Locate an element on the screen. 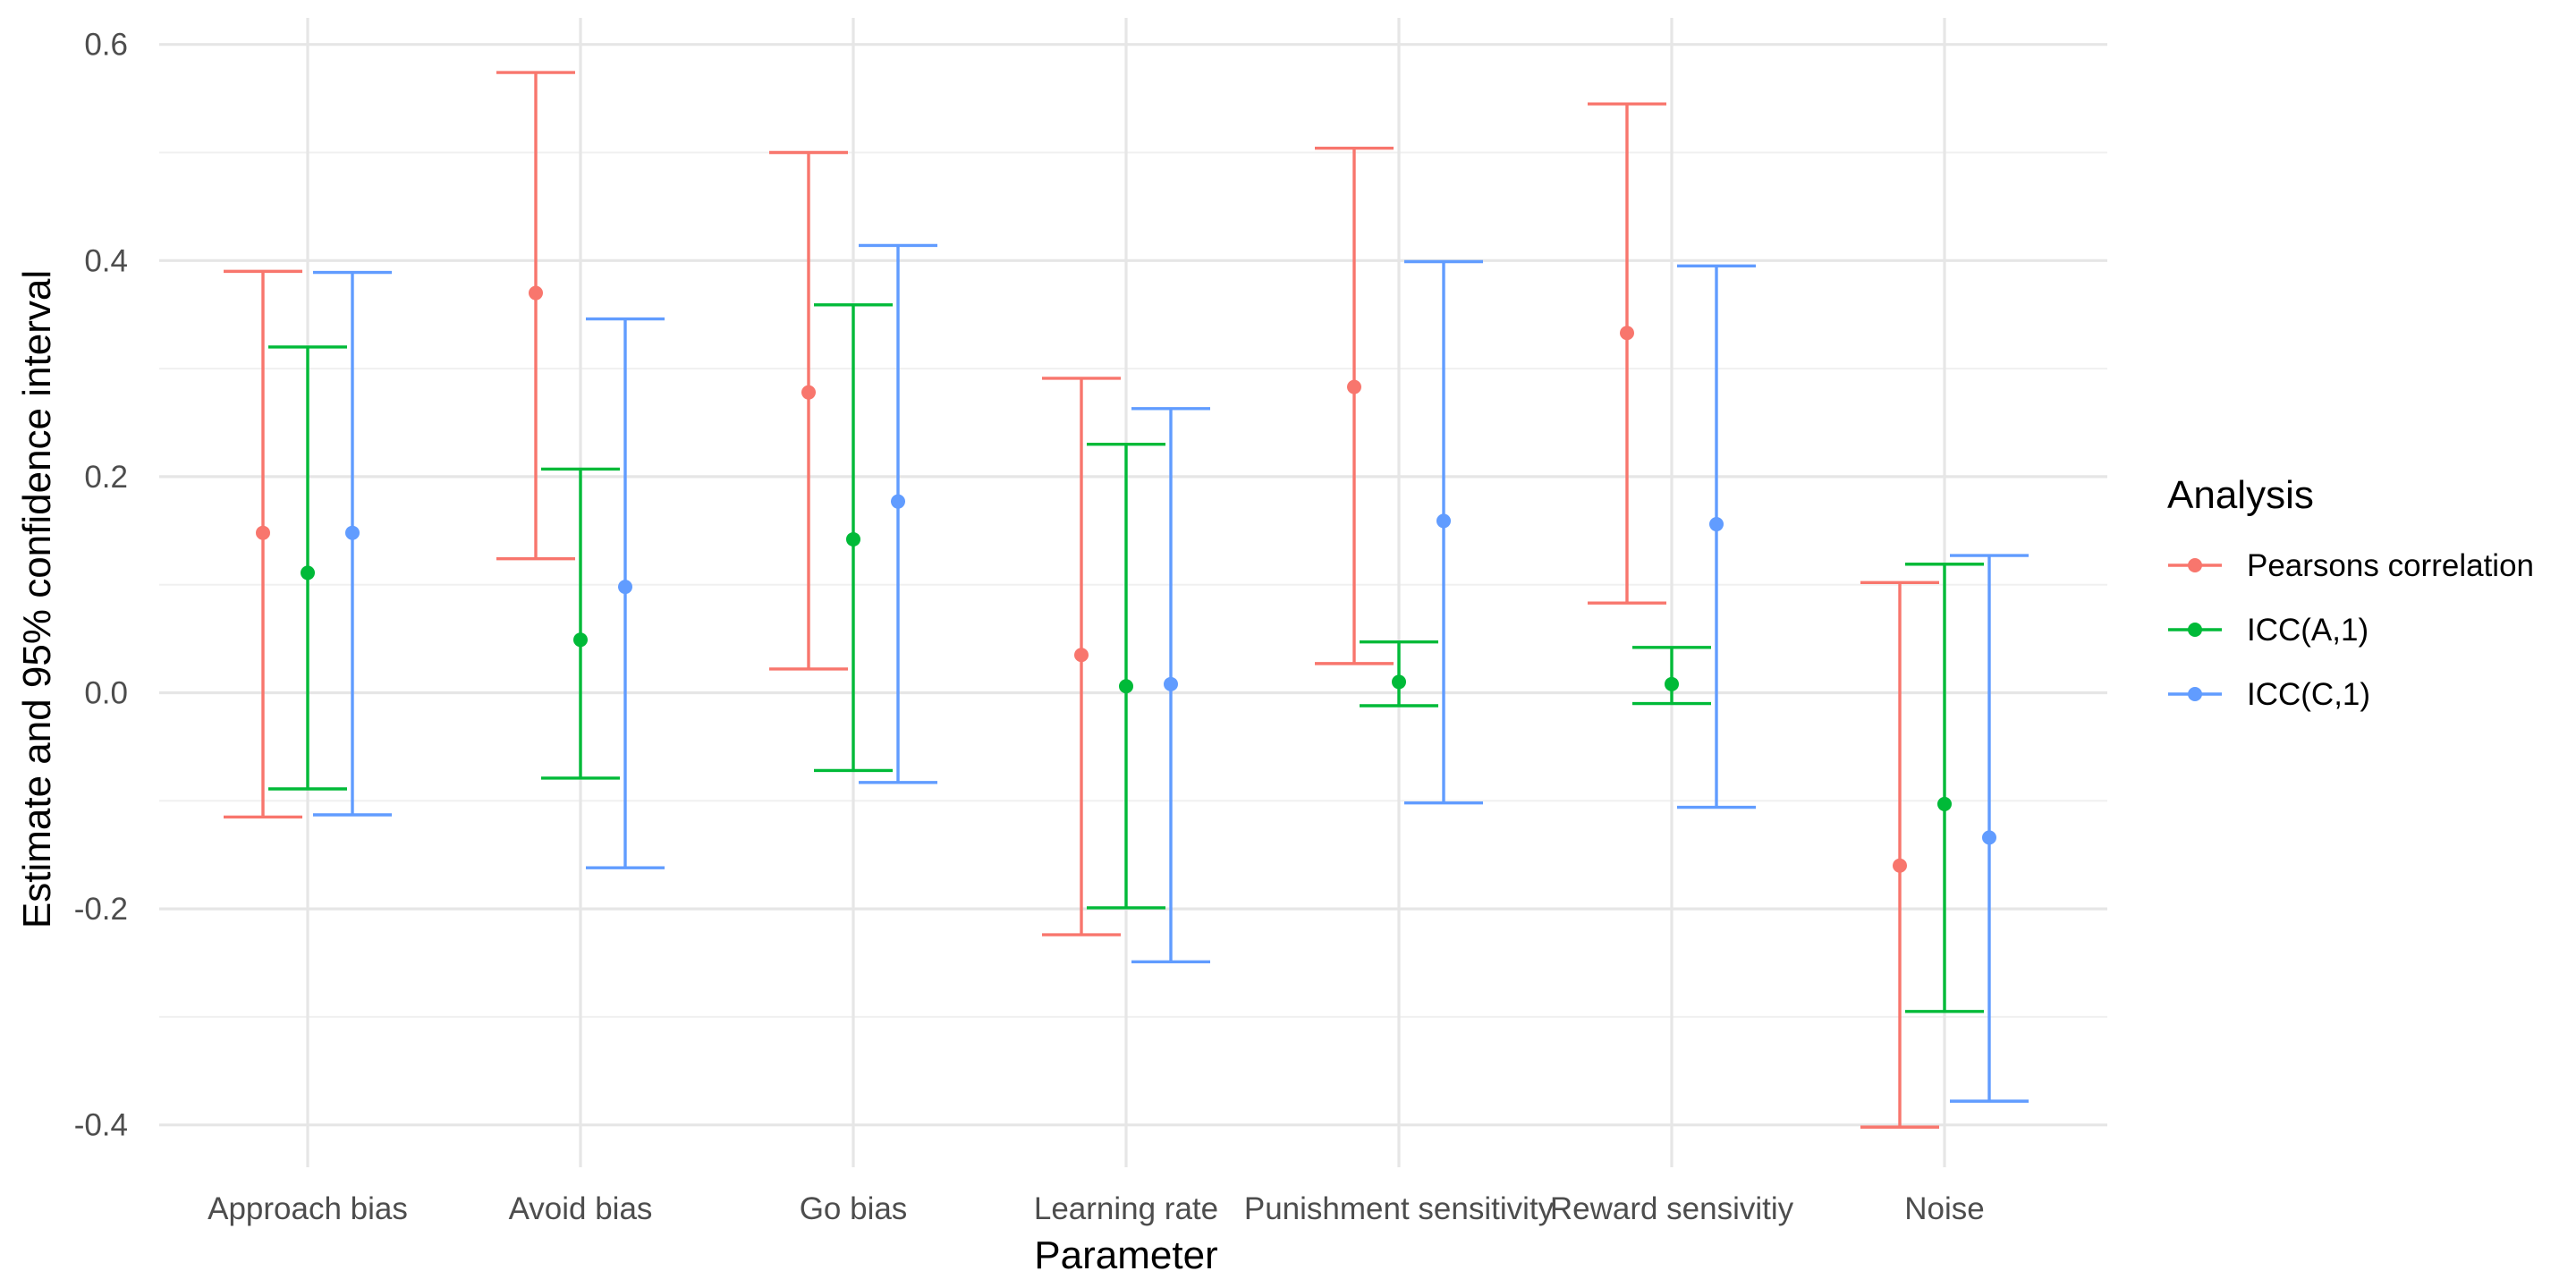 The image size is (2576, 1288). x-tick-label: Noise is located at coordinates (1944, 1208).